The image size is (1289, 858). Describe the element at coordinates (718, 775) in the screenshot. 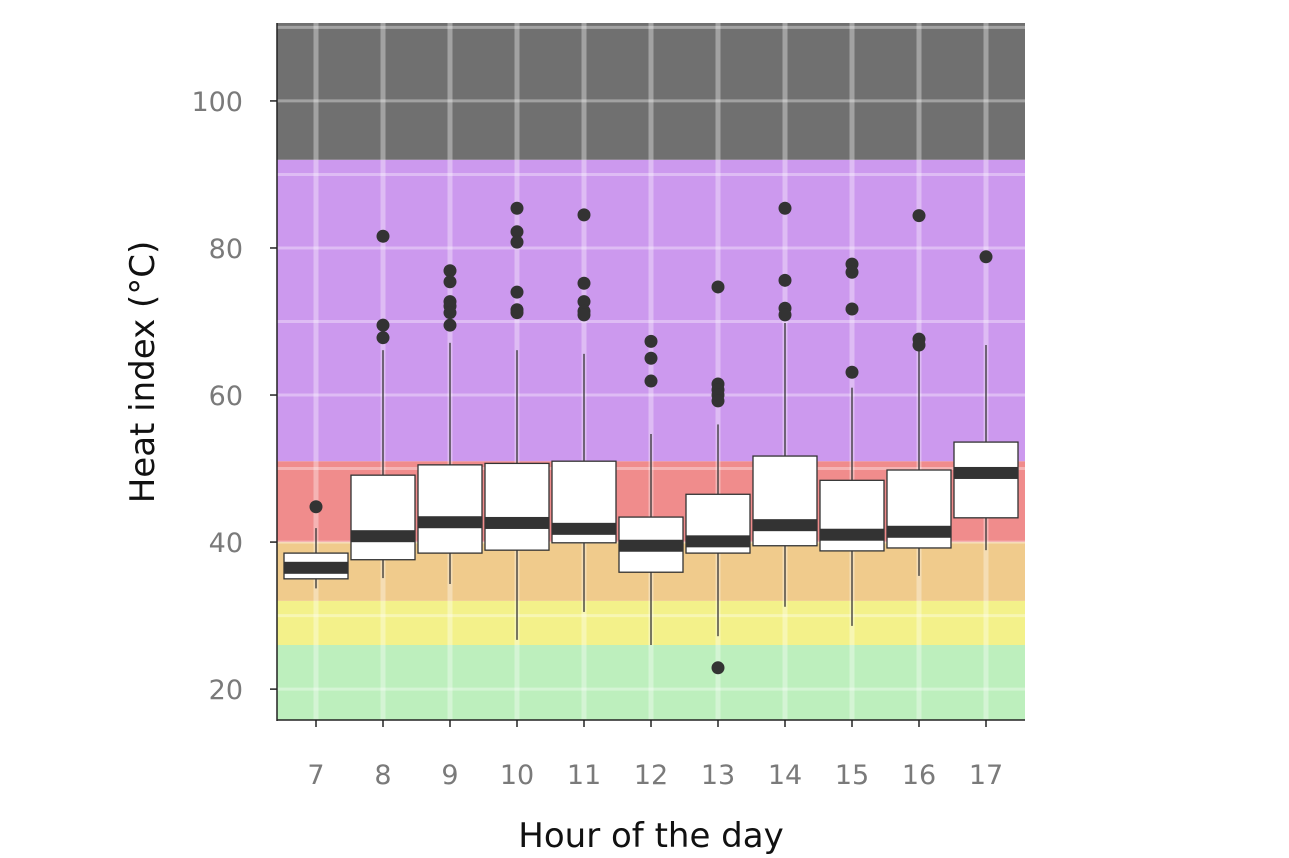

I see `x-tick-label: 13` at that location.